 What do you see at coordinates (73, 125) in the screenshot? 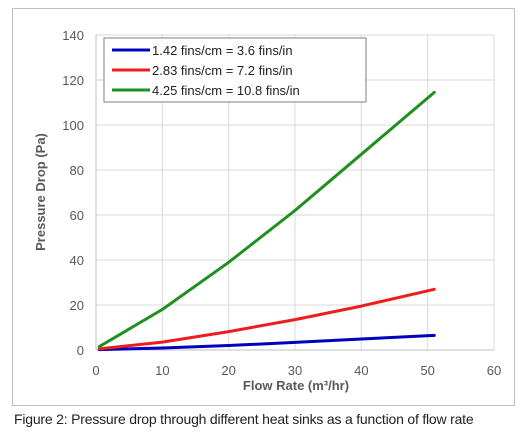
I see `y-tick-label: 100` at bounding box center [73, 125].